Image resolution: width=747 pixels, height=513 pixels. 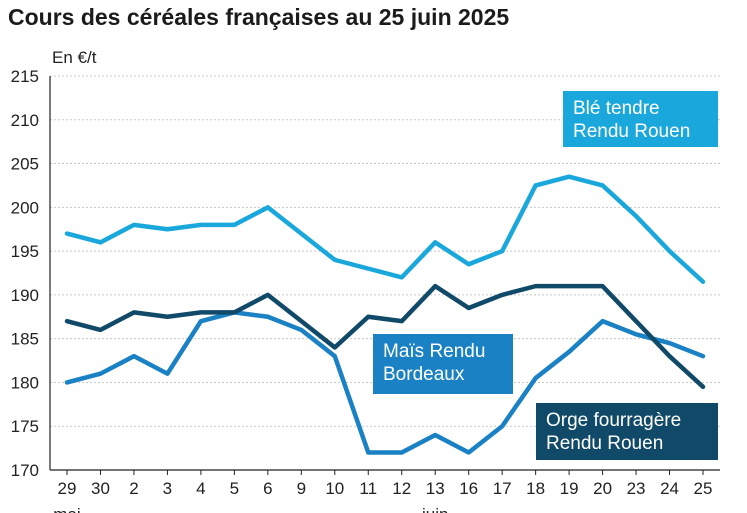 I want to click on x-tick-label-18: 18, so click(x=535, y=488).